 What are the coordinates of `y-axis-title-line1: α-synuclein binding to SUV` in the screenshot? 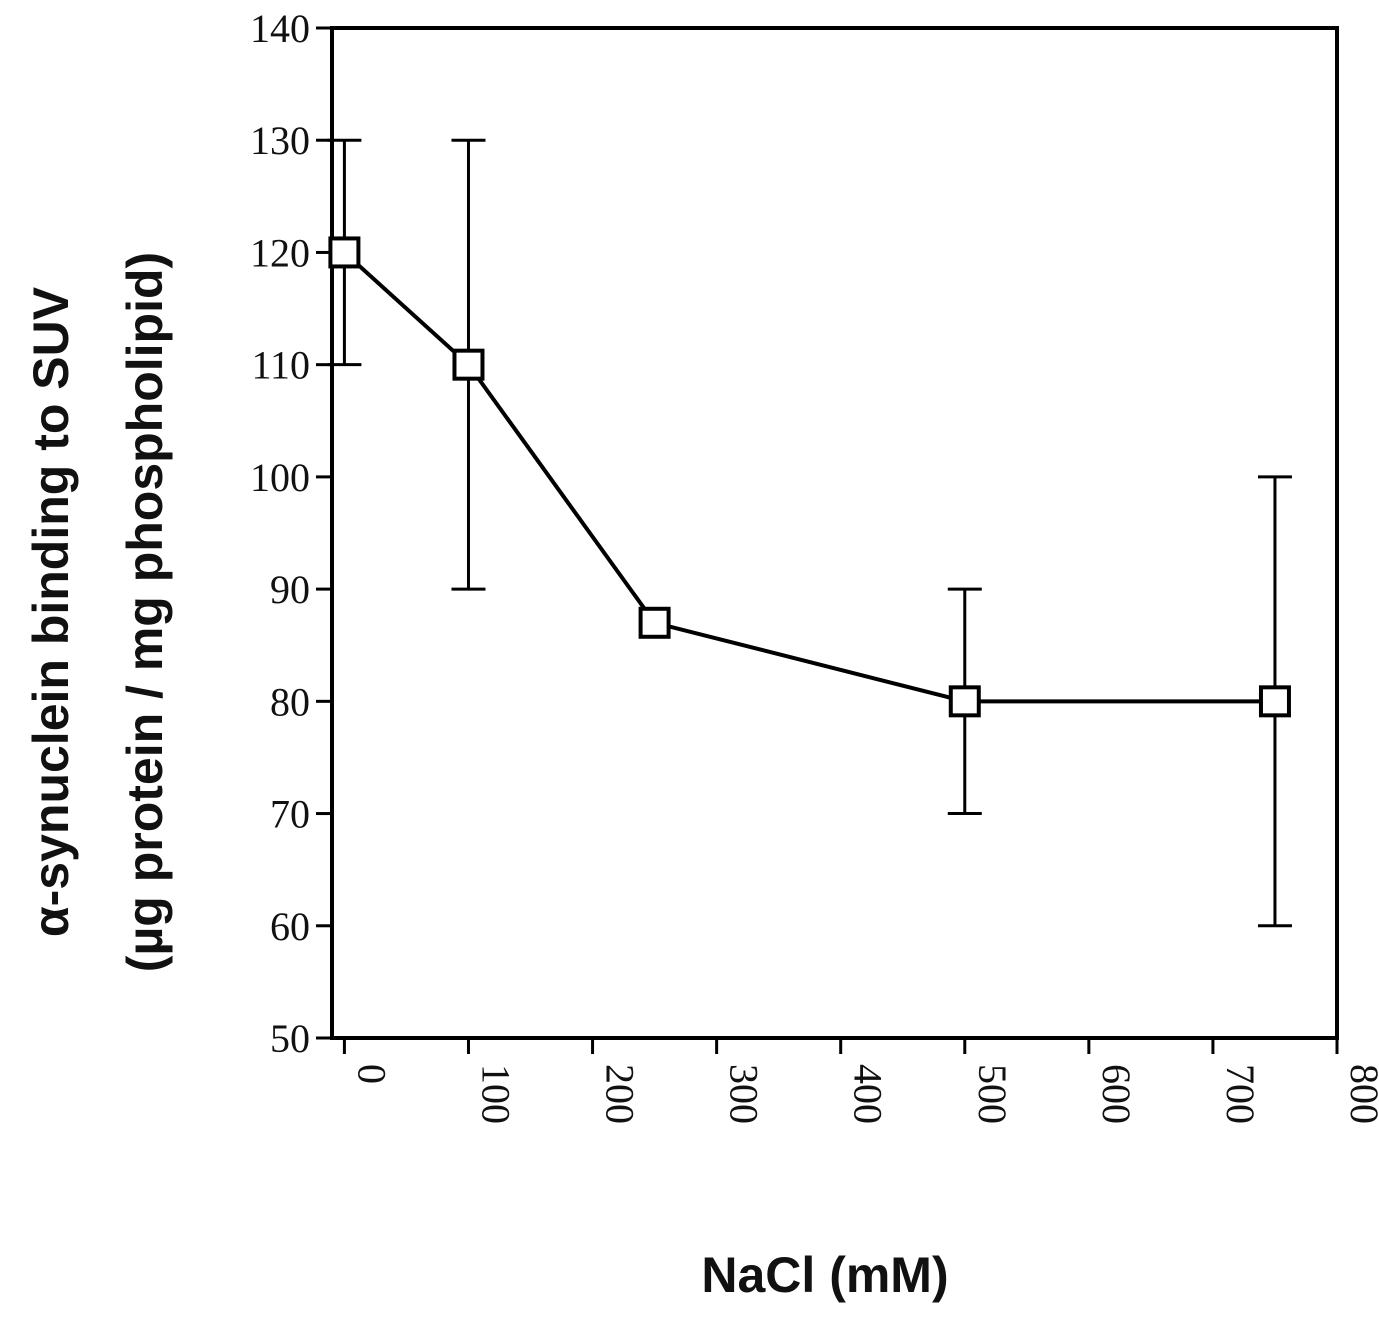 It's located at (51, 611).